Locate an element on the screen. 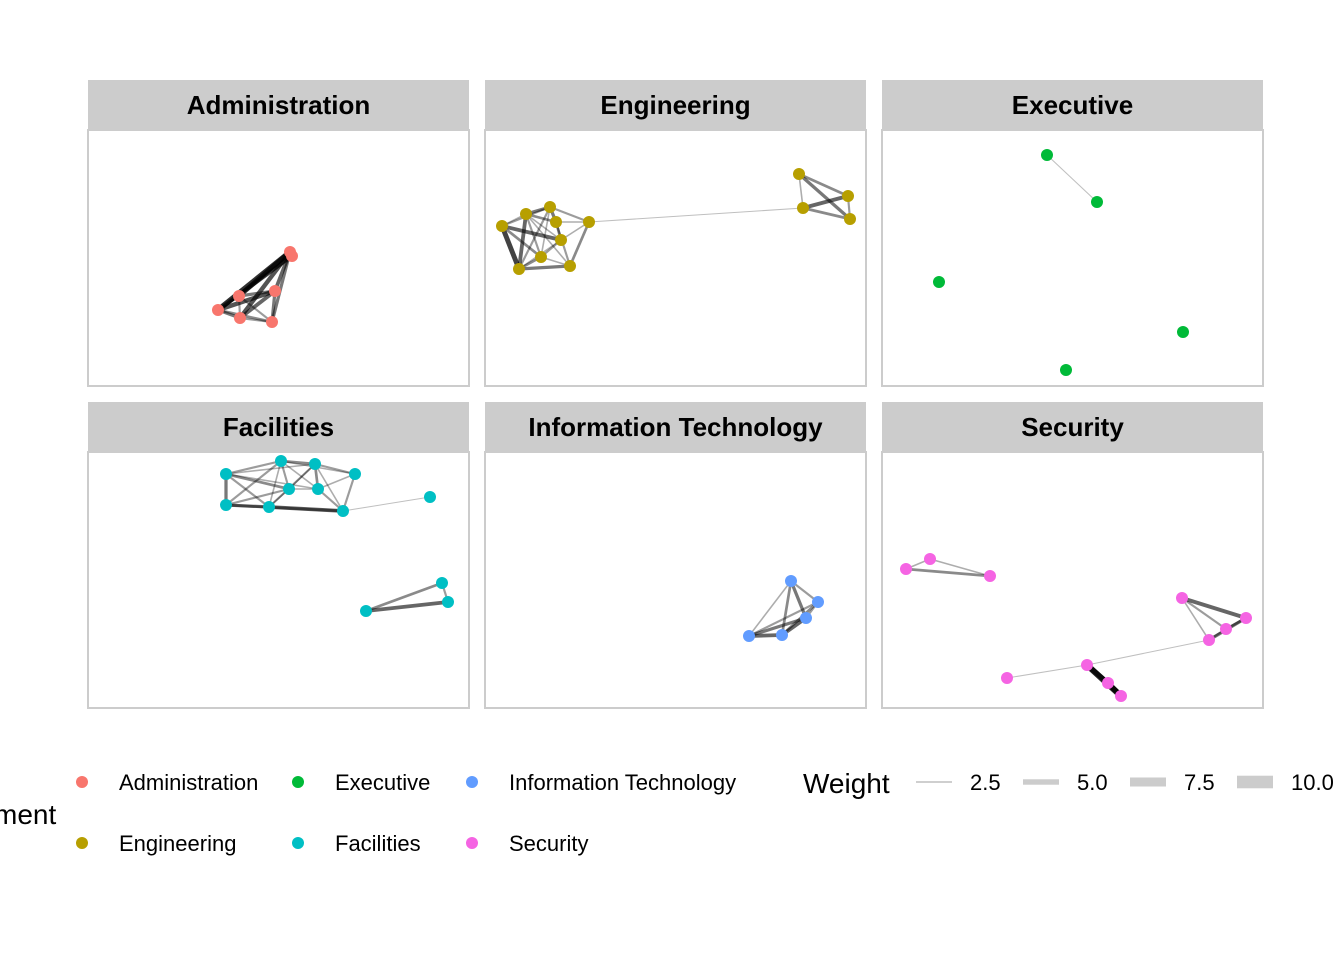 The height and width of the screenshot is (960, 1344). facet-title: Facilities is located at coordinates (278, 427).